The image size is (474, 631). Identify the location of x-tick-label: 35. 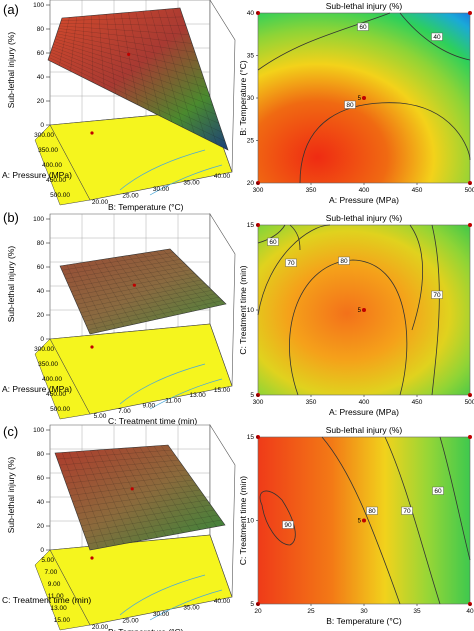
(417, 611).